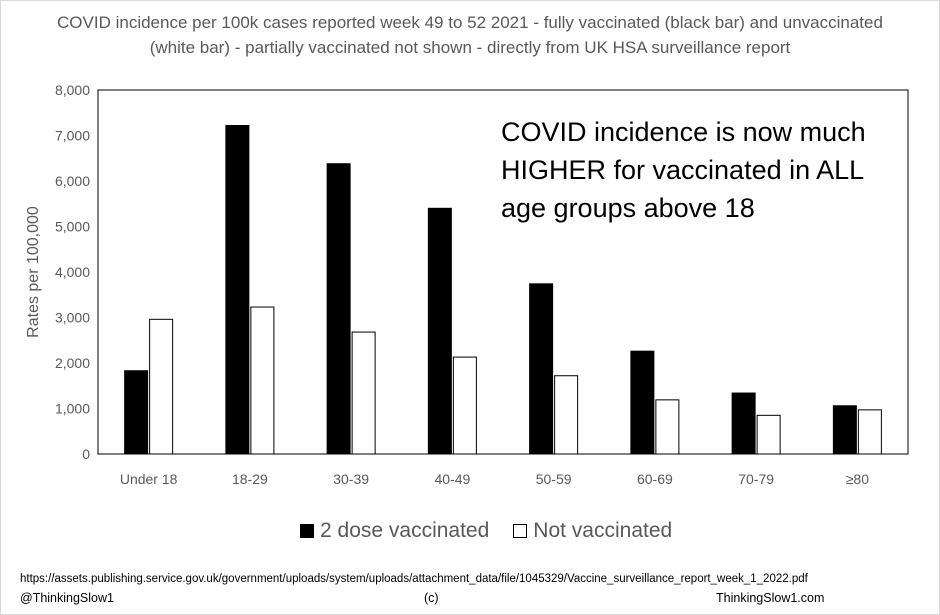  Describe the element at coordinates (72, 181) in the screenshot. I see `y-tick-label: 6,000` at that location.